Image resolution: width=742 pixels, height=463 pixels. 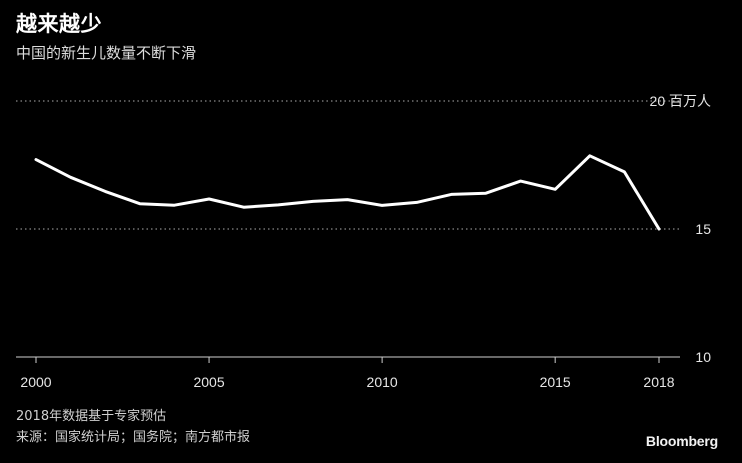 What do you see at coordinates (703, 357) in the screenshot?
I see `y-tick-label-10: 10` at bounding box center [703, 357].